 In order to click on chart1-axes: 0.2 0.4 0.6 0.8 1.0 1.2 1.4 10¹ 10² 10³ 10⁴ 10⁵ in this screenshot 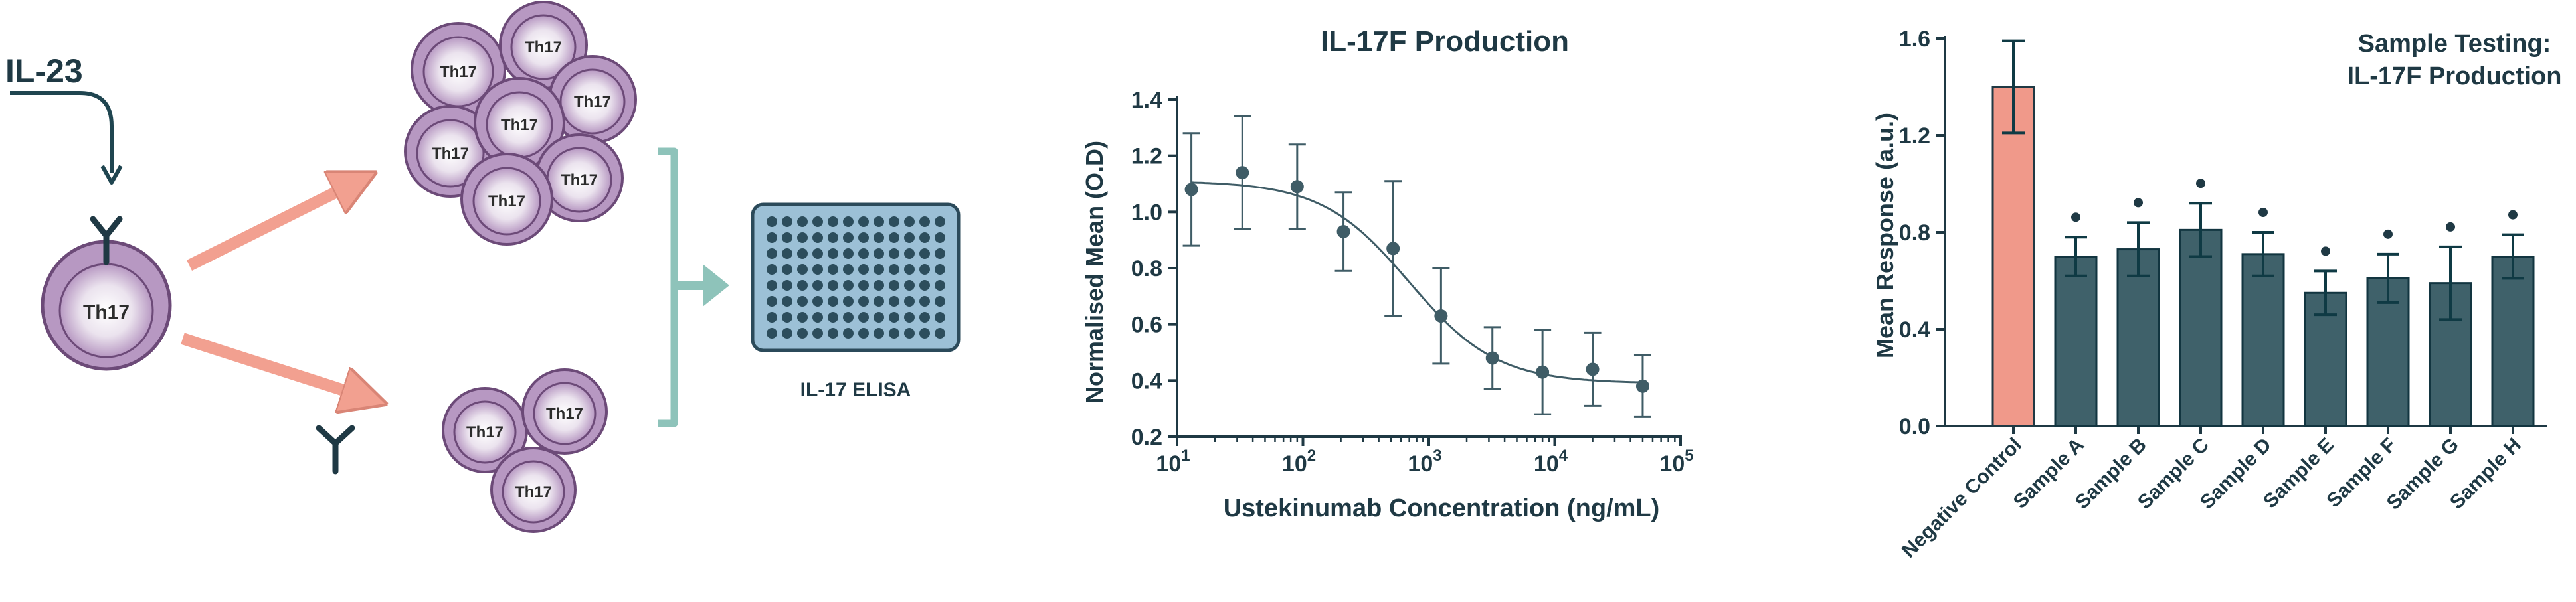, I will do `click(1412, 282)`.